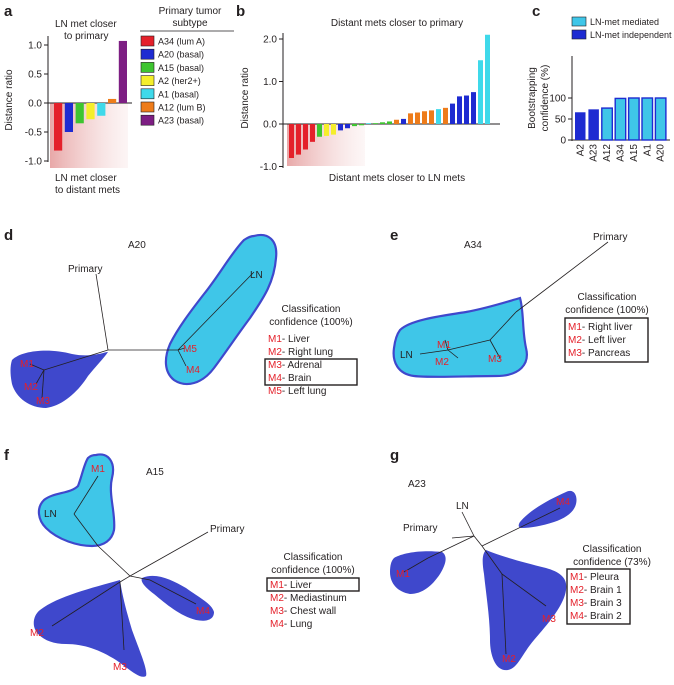  I want to click on tree-g-list-met: M3, so click(577, 603).